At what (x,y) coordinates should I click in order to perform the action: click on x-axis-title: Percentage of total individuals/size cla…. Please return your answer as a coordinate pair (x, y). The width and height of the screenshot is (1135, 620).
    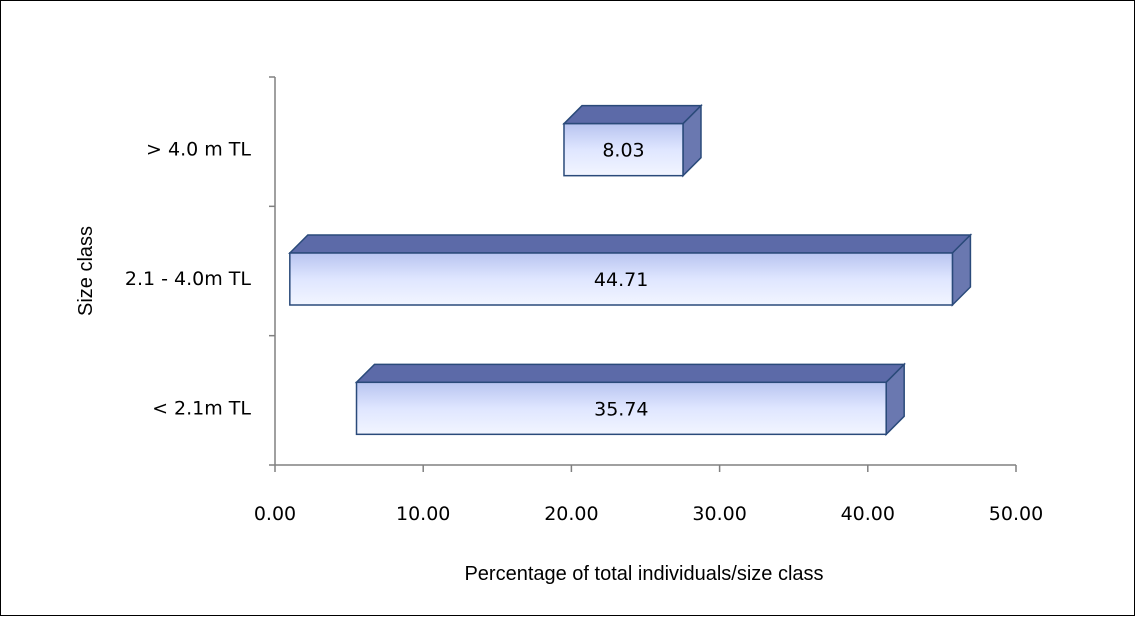
    Looking at the image, I should click on (643, 574).